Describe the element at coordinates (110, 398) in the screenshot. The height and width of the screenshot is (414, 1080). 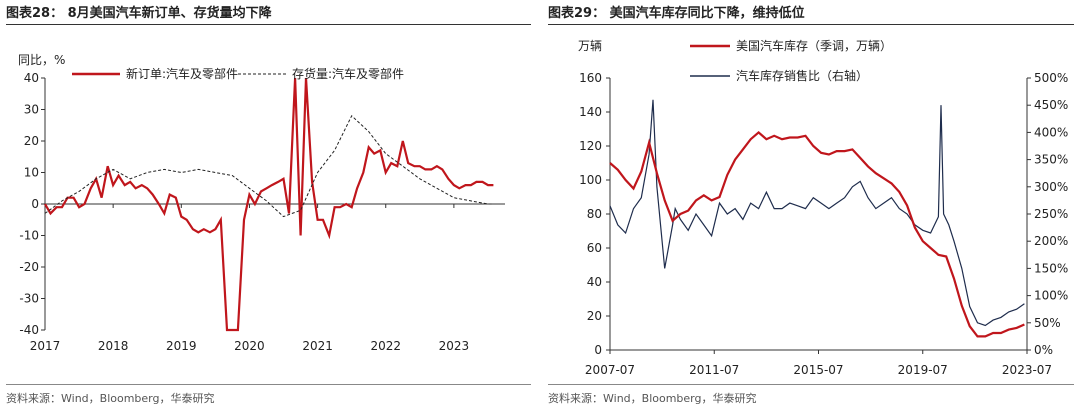
I see `left-source-note: 资料来源：Wind，Bloomberg，华泰研究` at that location.